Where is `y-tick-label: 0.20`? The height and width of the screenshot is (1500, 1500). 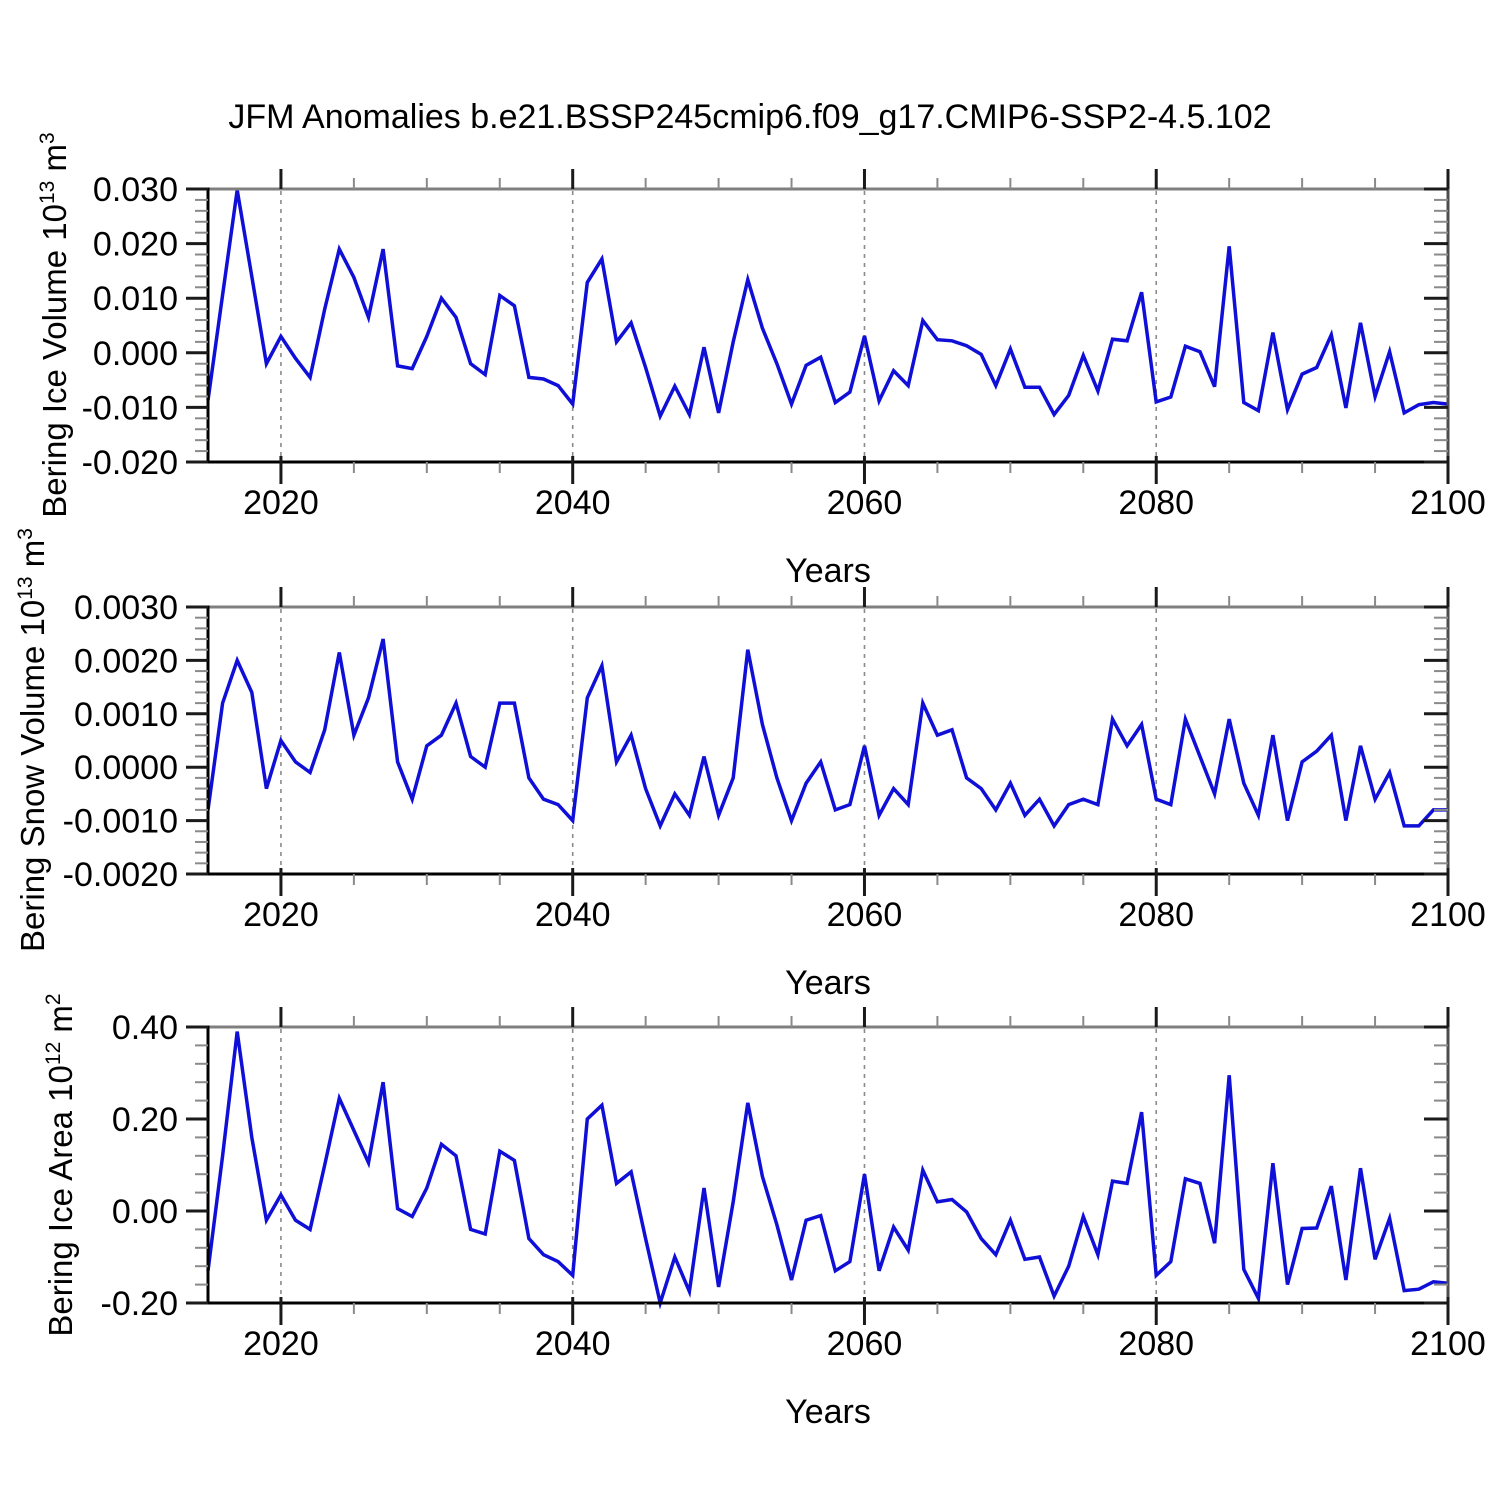
y-tick-label: 0.20 is located at coordinates (145, 1120).